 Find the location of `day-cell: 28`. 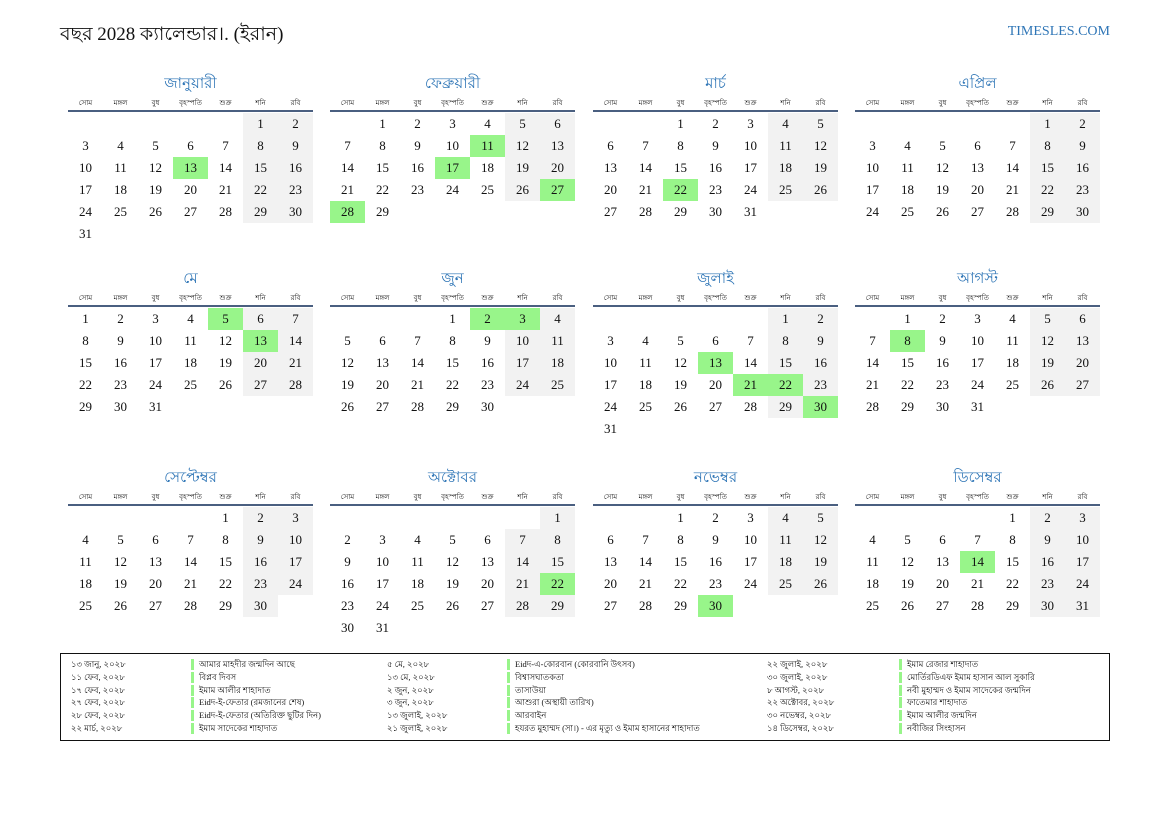

day-cell: 28 is located at coordinates (872, 406).